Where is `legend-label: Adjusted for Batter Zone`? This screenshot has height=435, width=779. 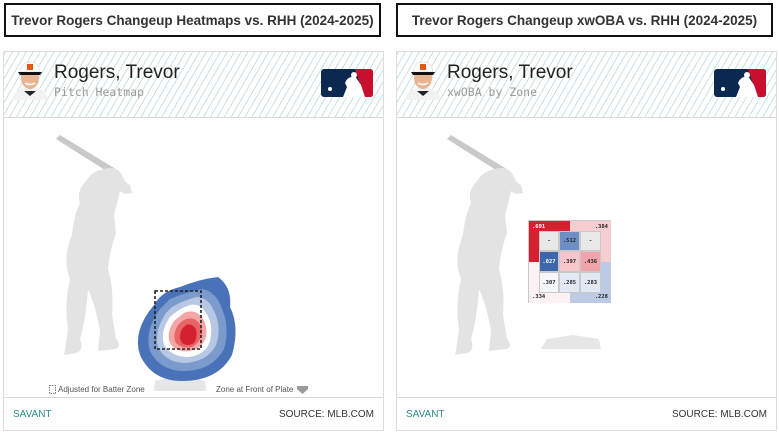
legend-label: Adjusted for Batter Zone is located at coordinates (101, 389).